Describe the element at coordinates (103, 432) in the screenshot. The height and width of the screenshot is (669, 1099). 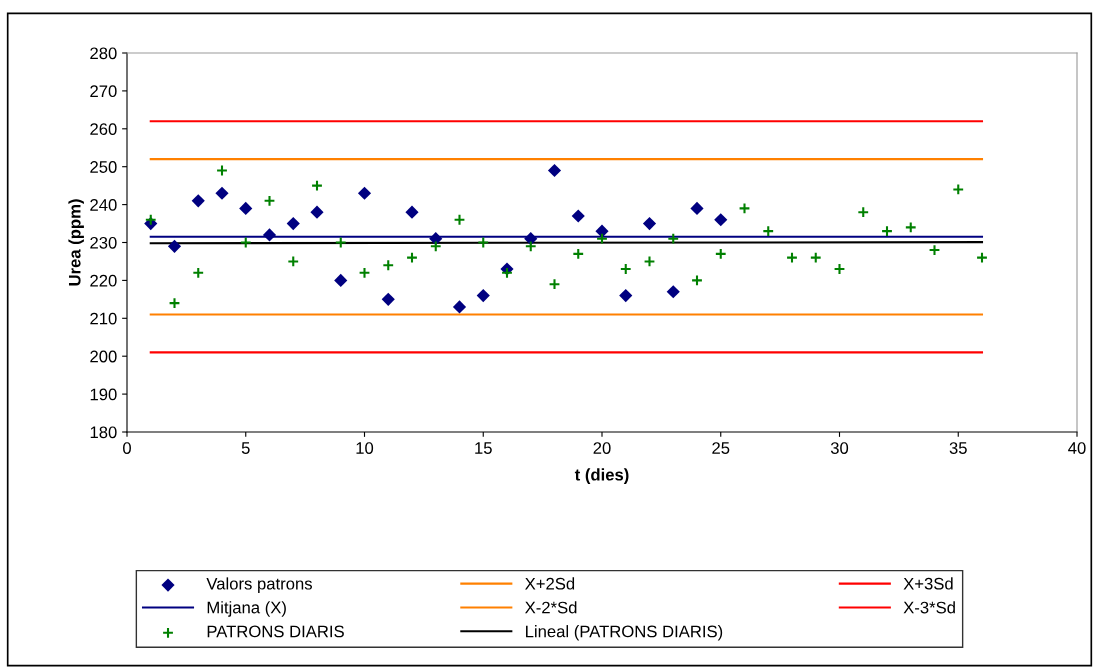
I see `y-tick-label: 180` at that location.